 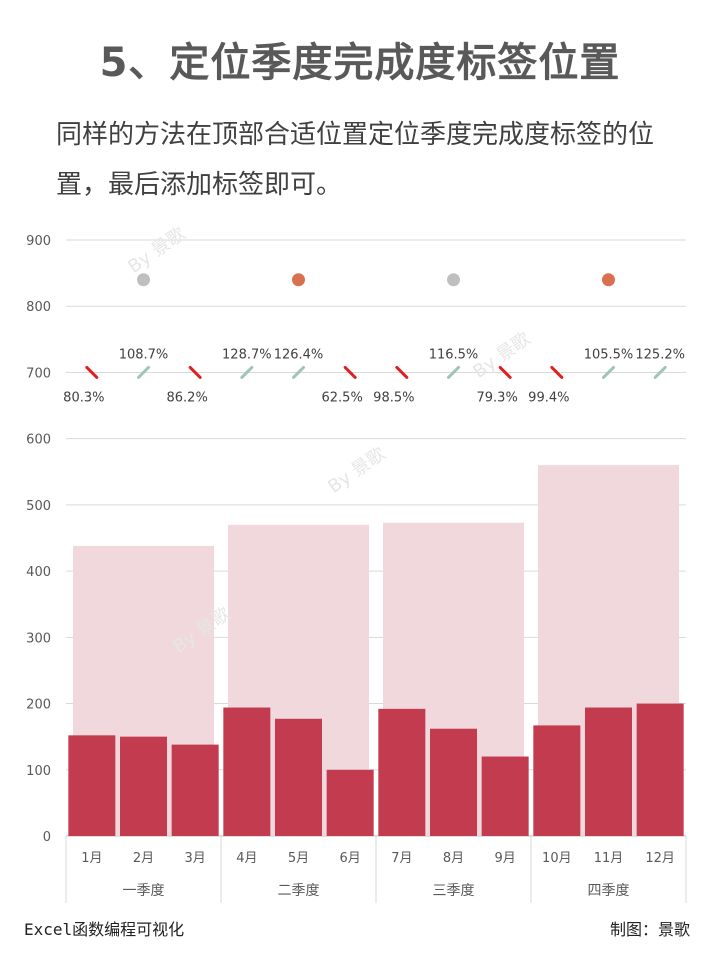 What do you see at coordinates (83, 397) in the screenshot?
I see `month-completion-label: 80.3%` at bounding box center [83, 397].